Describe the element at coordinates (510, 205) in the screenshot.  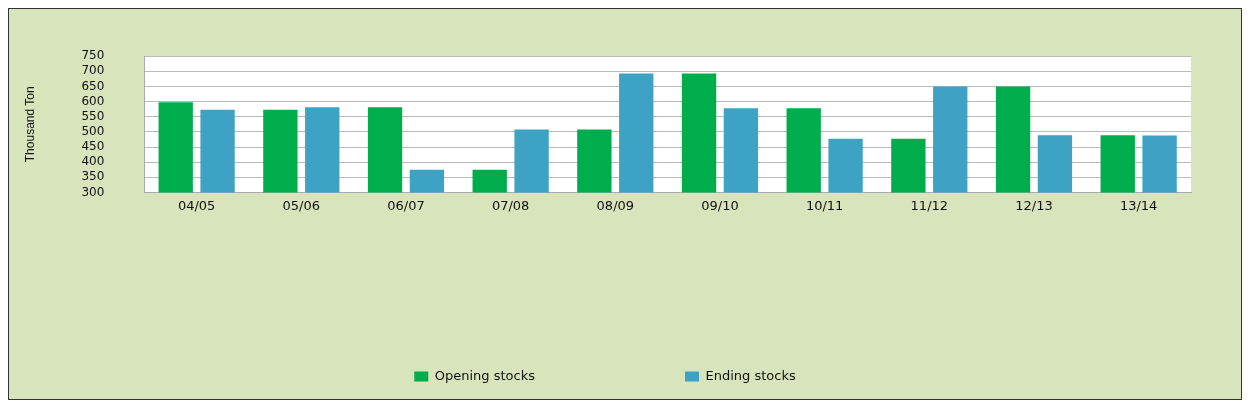
I see `x-tick-label: 07/08` at that location.